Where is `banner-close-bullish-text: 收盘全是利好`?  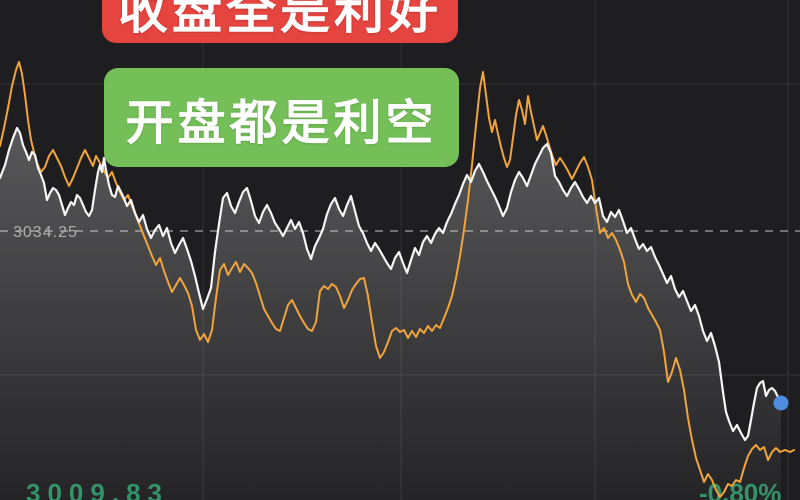
banner-close-bullish-text: 收盘全是利好 is located at coordinates (280, 19).